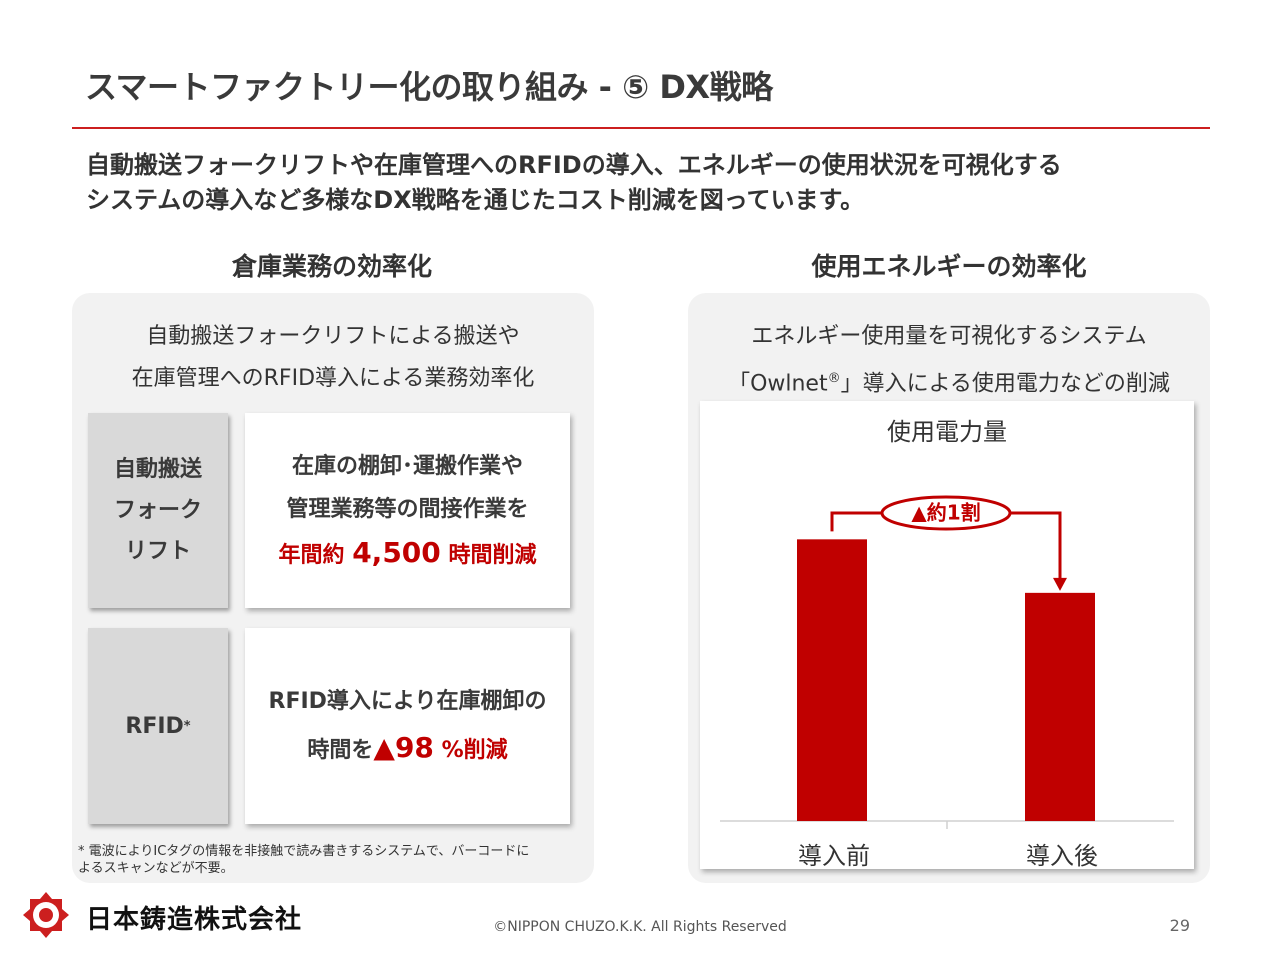  I want to click on forklift-label-line-2: フォーク, so click(157, 510).